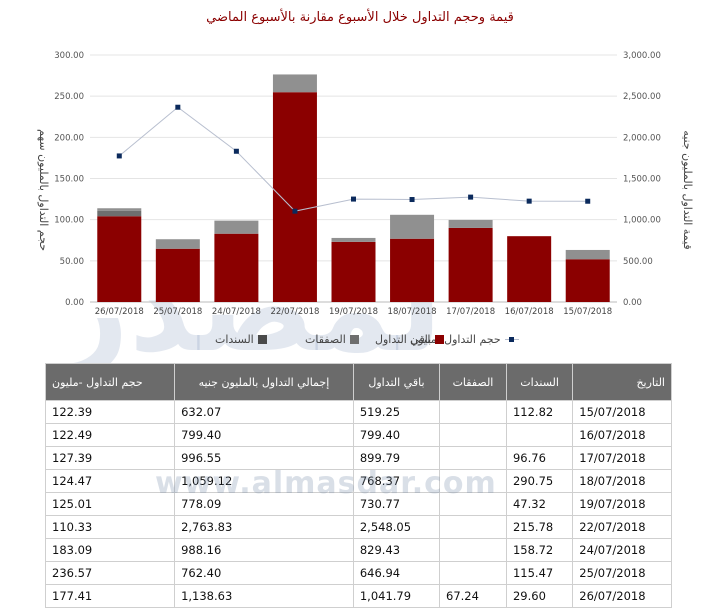 This screenshot has width=720, height=616. I want to click on legend-item-bonds: السندات, so click(241, 339).